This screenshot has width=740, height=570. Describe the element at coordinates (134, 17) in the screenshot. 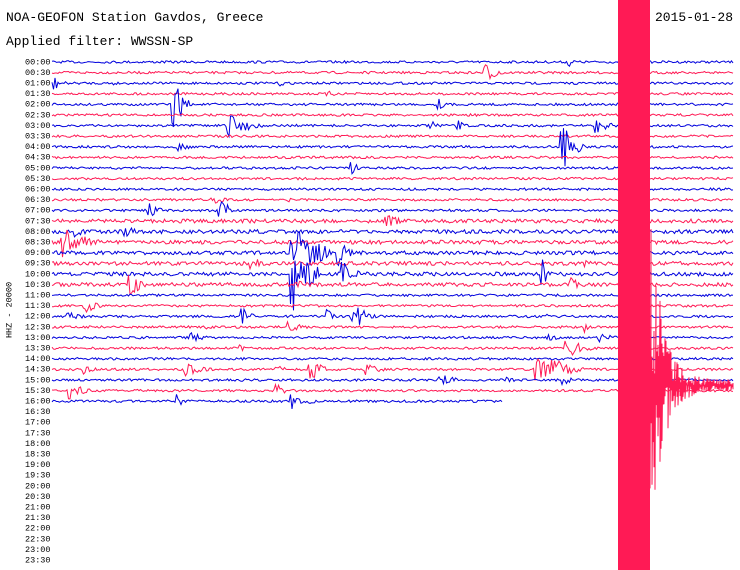

I see `title: NOA-GEOFON Station Gavdos, Greece` at that location.